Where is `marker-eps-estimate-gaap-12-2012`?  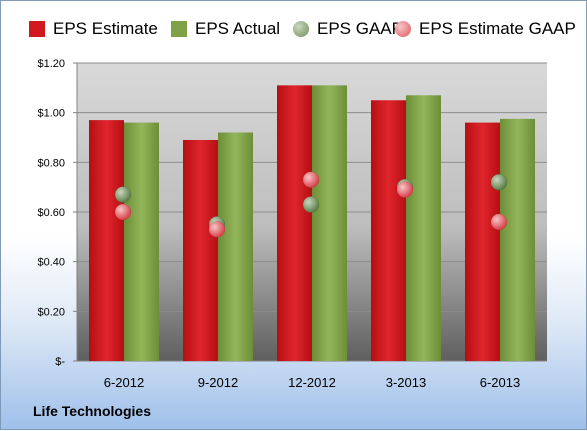 marker-eps-estimate-gaap-12-2012 is located at coordinates (311, 179).